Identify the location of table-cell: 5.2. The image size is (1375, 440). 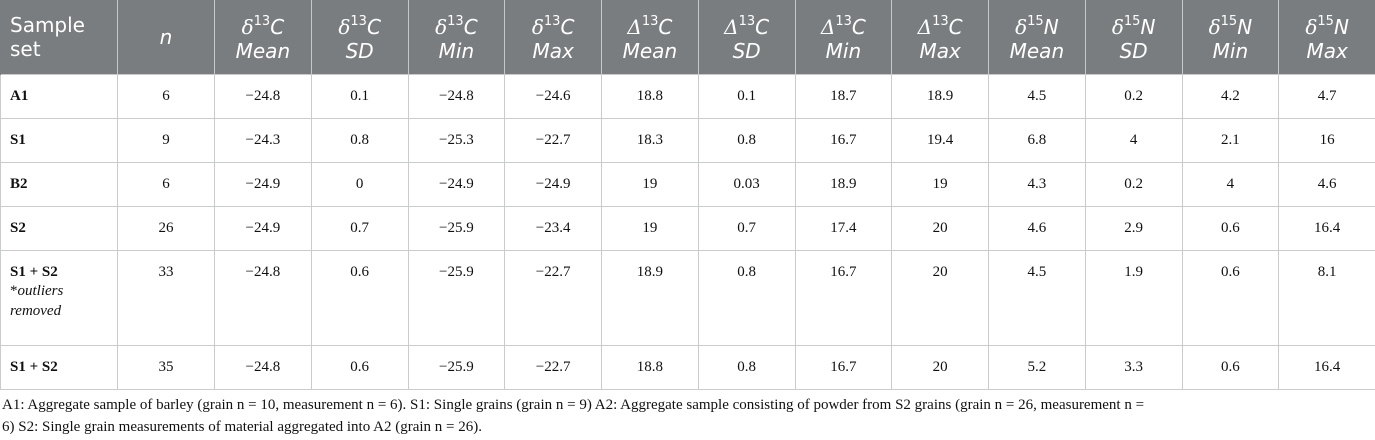
(1037, 367).